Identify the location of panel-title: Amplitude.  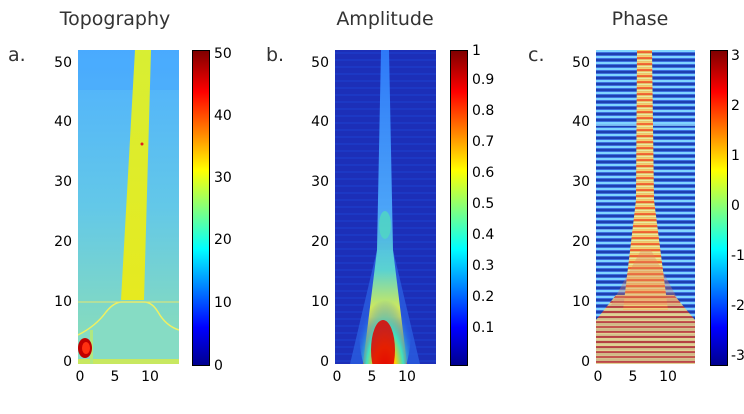
(385, 19).